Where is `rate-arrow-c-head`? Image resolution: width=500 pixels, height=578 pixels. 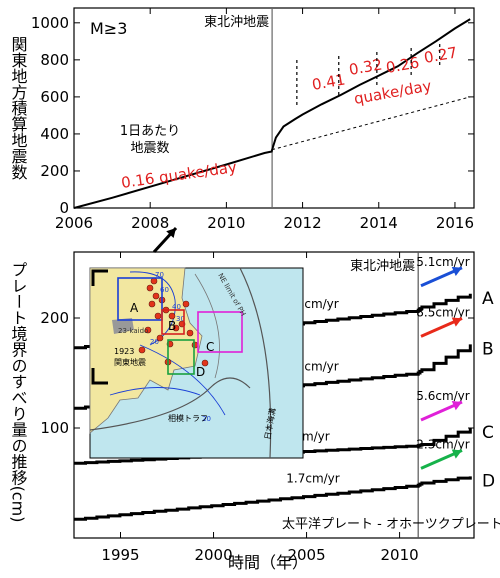 rate-arrow-c-head is located at coordinates (456, 406).